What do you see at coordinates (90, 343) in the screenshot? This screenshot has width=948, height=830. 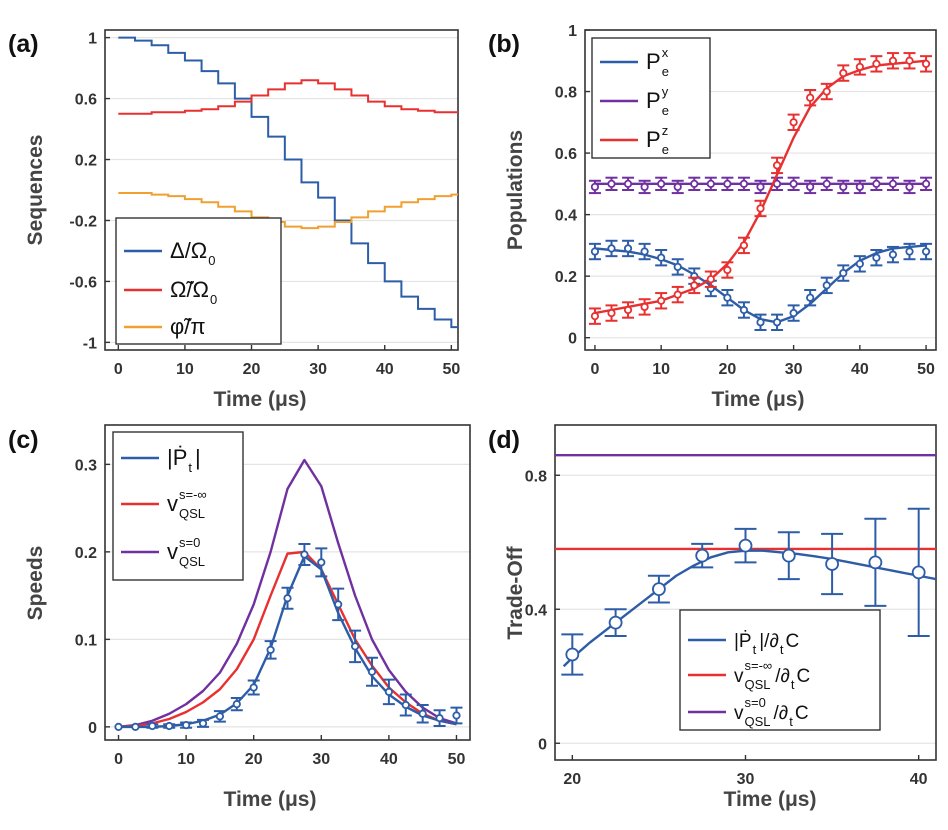 I see `y-tick-label: -1` at bounding box center [90, 343].